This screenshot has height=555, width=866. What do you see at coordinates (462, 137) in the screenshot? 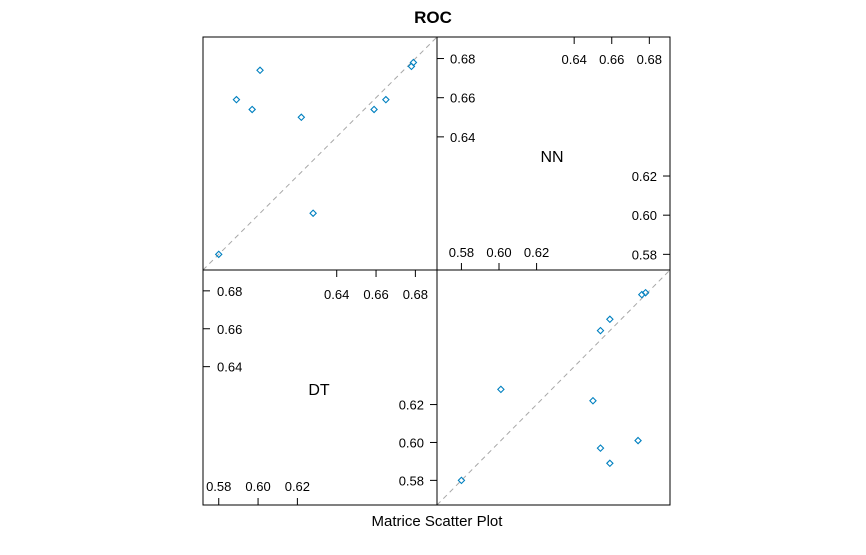
I see `nn-left-tick-label: 0.64` at bounding box center [462, 137].